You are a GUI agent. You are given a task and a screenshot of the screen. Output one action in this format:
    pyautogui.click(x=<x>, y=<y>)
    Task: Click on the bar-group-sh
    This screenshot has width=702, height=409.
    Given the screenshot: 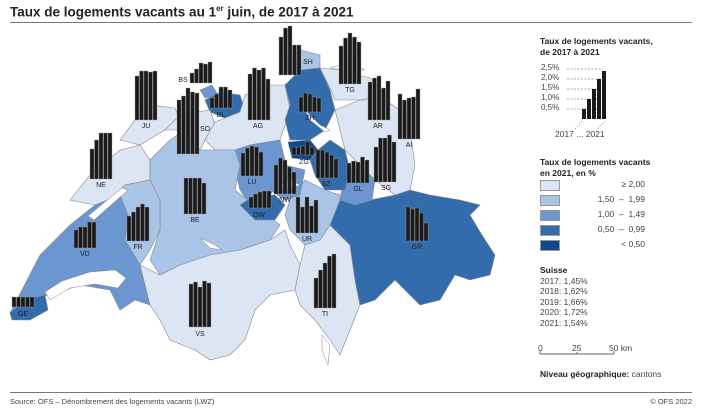 What is the action you would take?
    pyautogui.click(x=290, y=50)
    